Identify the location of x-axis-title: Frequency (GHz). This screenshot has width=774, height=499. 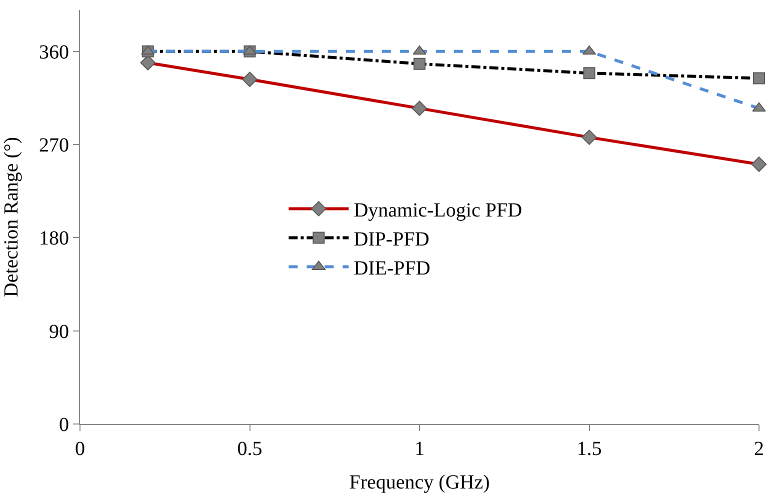
(419, 483).